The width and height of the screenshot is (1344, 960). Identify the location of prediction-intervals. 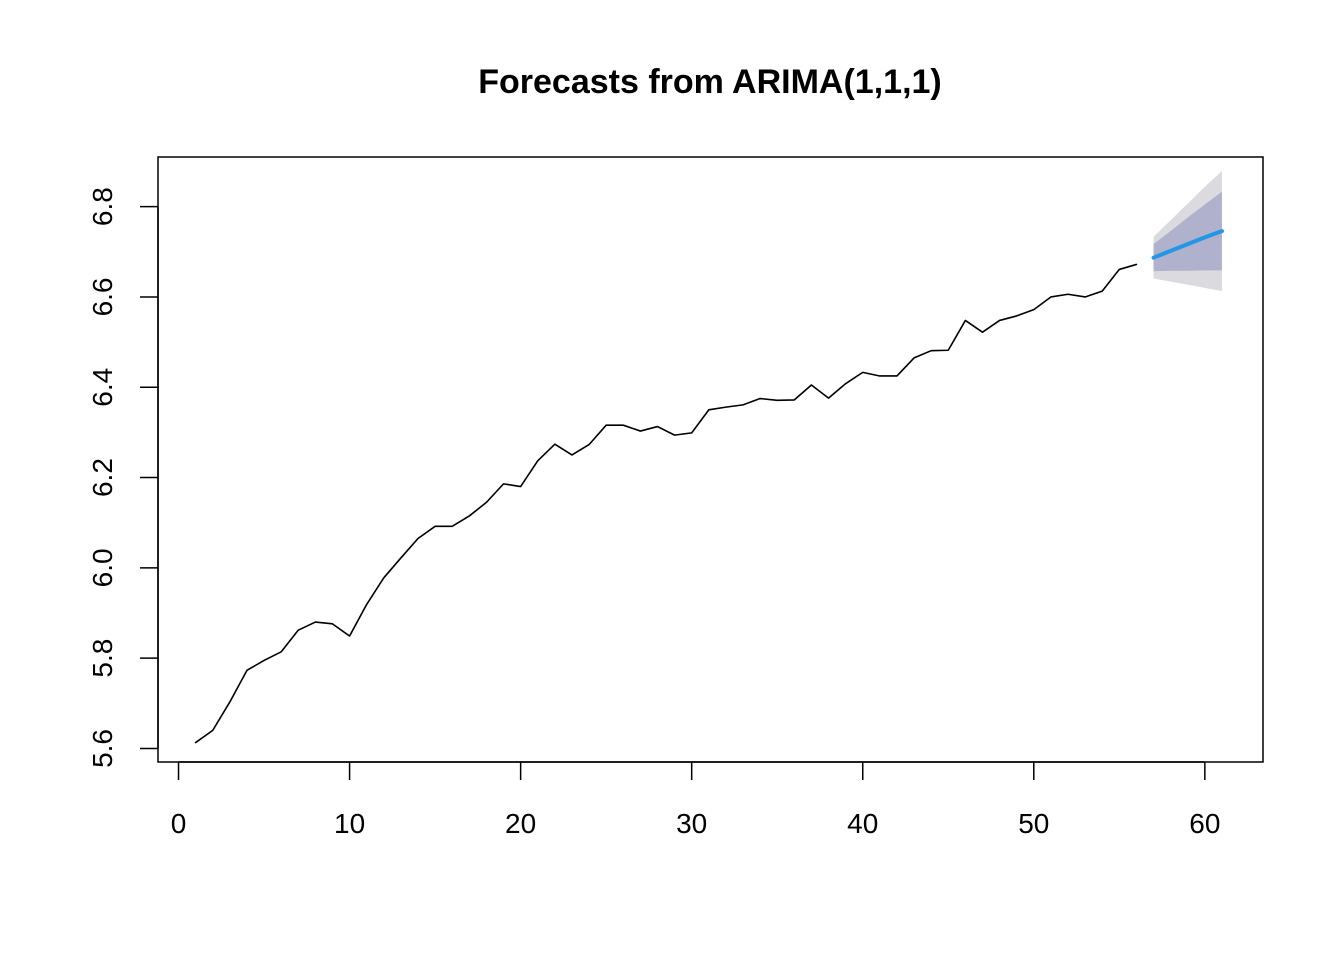
(1187, 231).